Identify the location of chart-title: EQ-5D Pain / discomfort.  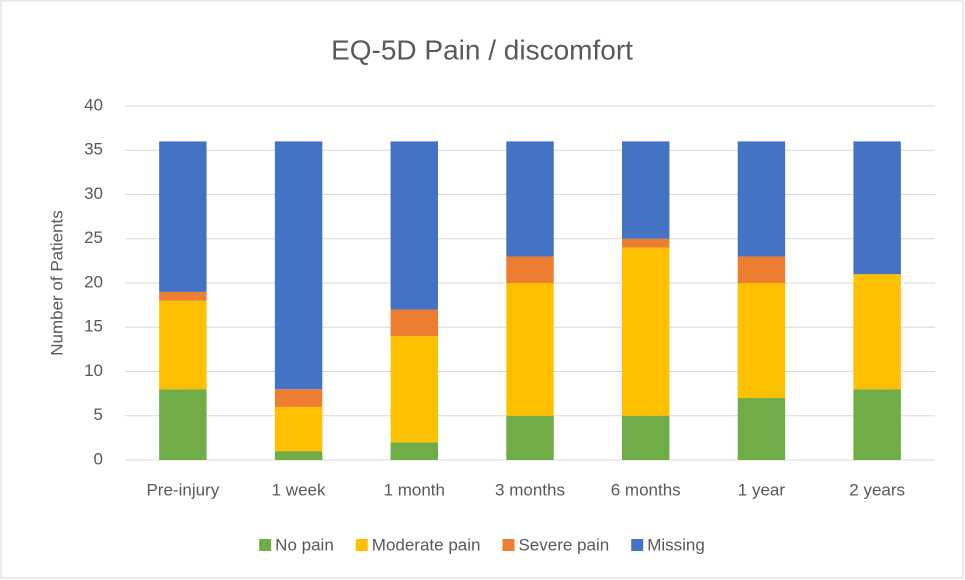
(482, 49).